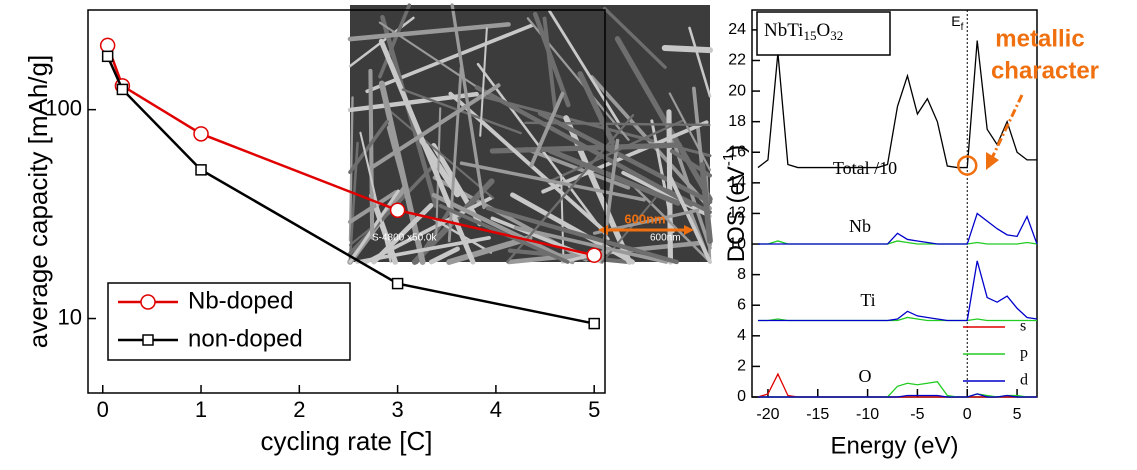 This screenshot has width=1137, height=470. I want to click on legend-label: d, so click(1024, 380).